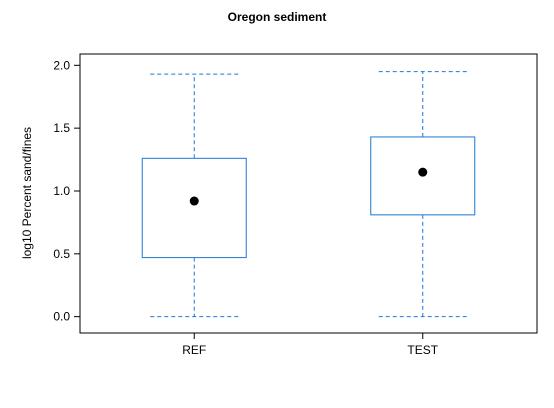 This screenshot has width=554, height=408. What do you see at coordinates (61, 254) in the screenshot?
I see `y-tick-label: 0.5` at bounding box center [61, 254].